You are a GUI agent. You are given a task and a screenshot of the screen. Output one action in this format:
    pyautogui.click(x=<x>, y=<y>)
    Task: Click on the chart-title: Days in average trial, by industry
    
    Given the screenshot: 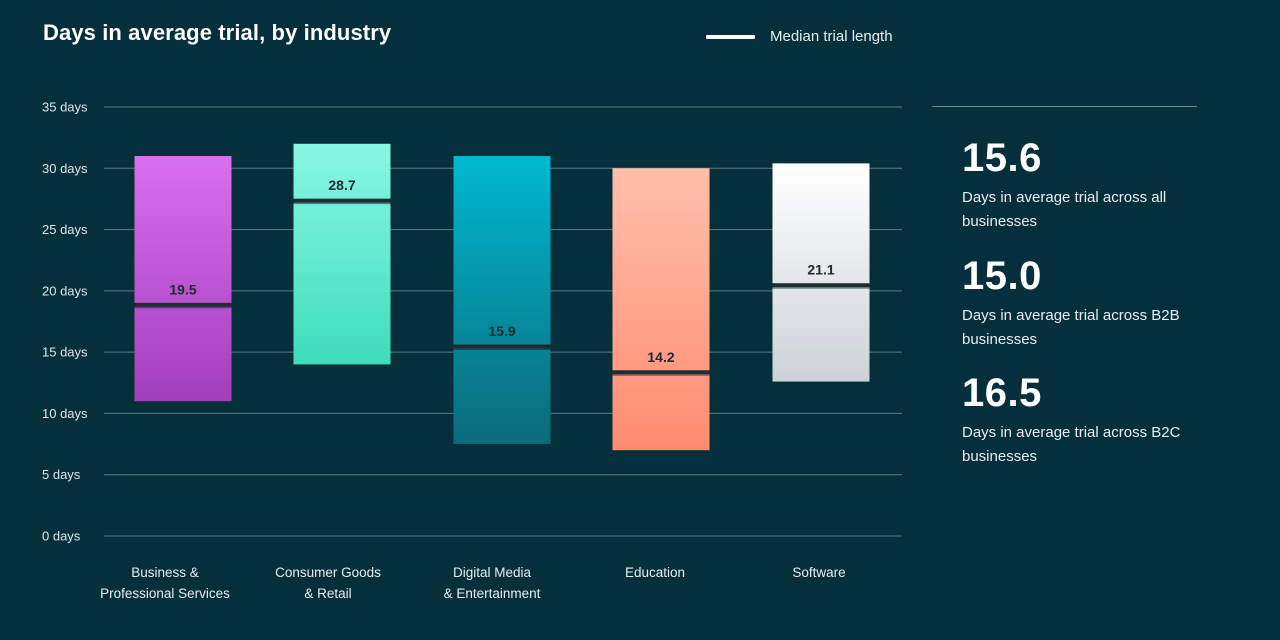 What is the action you would take?
    pyautogui.click(x=217, y=32)
    